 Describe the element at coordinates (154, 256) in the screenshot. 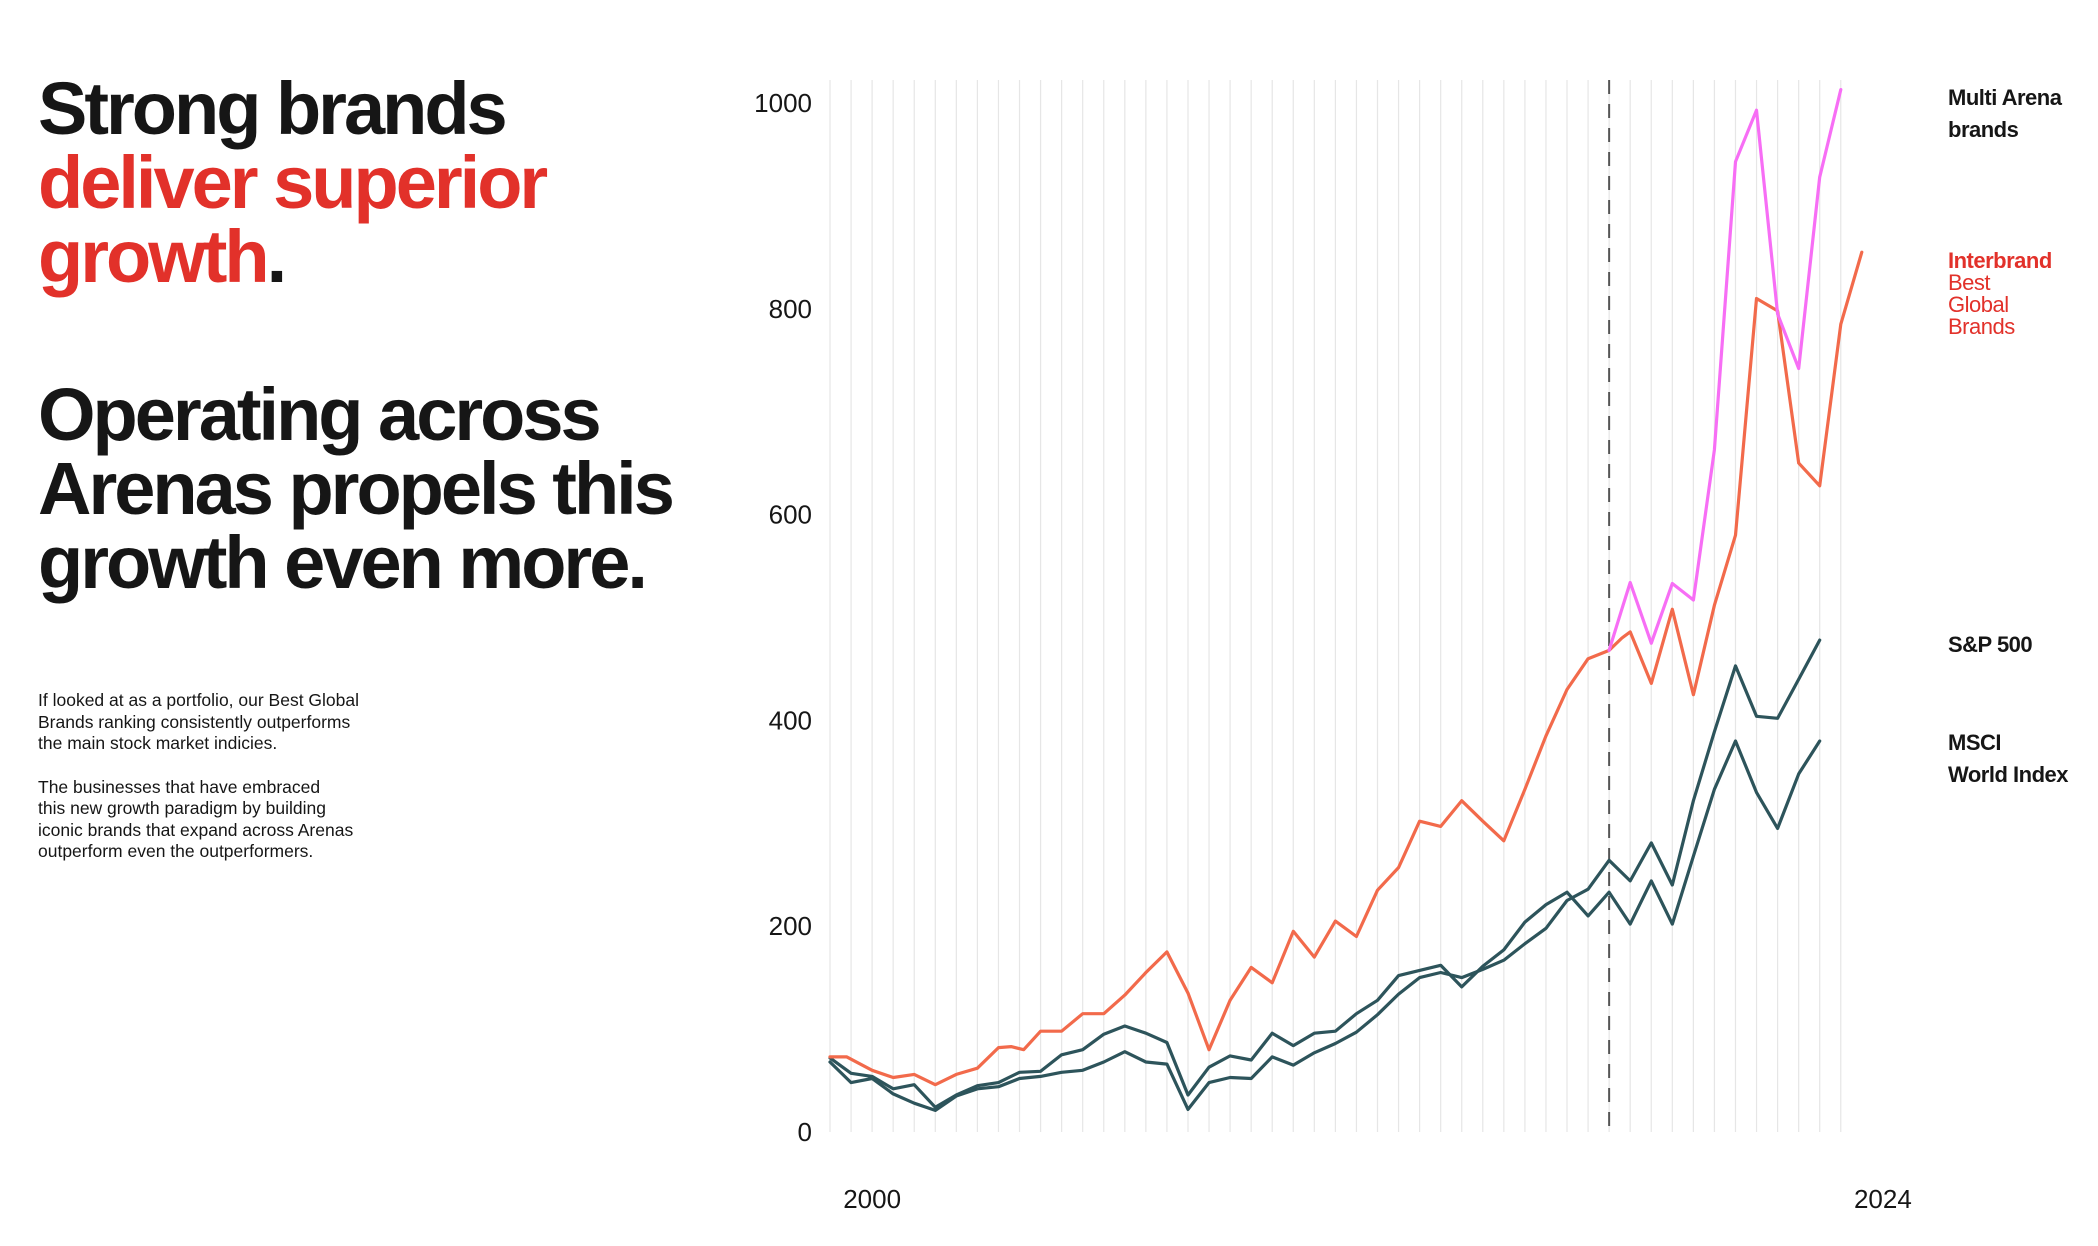

I see `headline-accent-line-3: growth` at that location.